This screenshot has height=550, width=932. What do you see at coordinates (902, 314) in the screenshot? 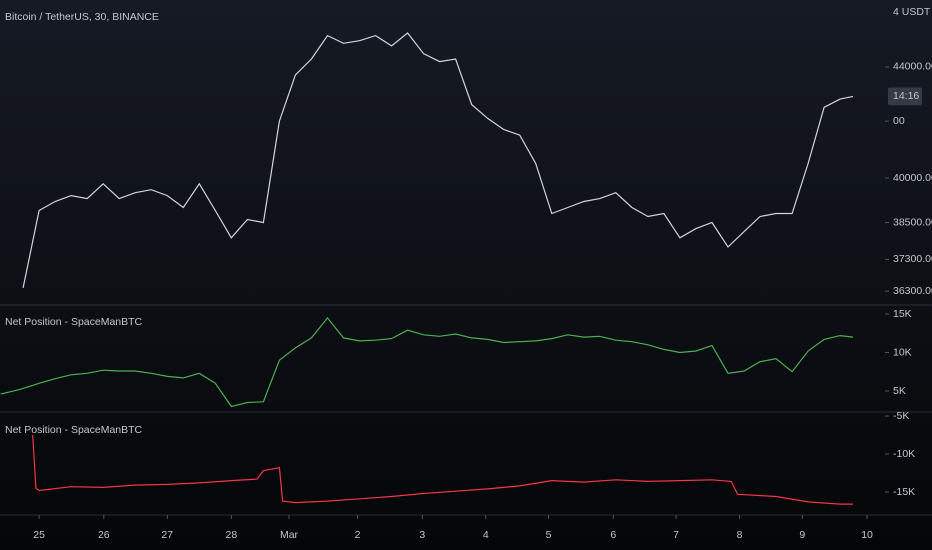
I see `y-tick-label: 15K` at bounding box center [902, 314].